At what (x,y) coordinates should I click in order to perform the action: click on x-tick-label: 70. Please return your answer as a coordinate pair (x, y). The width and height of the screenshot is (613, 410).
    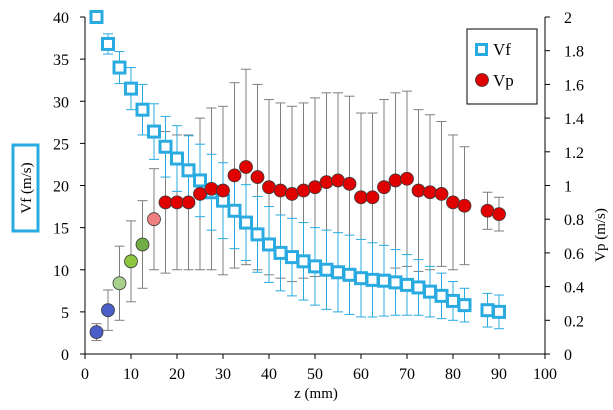
    Looking at the image, I should click on (407, 374).